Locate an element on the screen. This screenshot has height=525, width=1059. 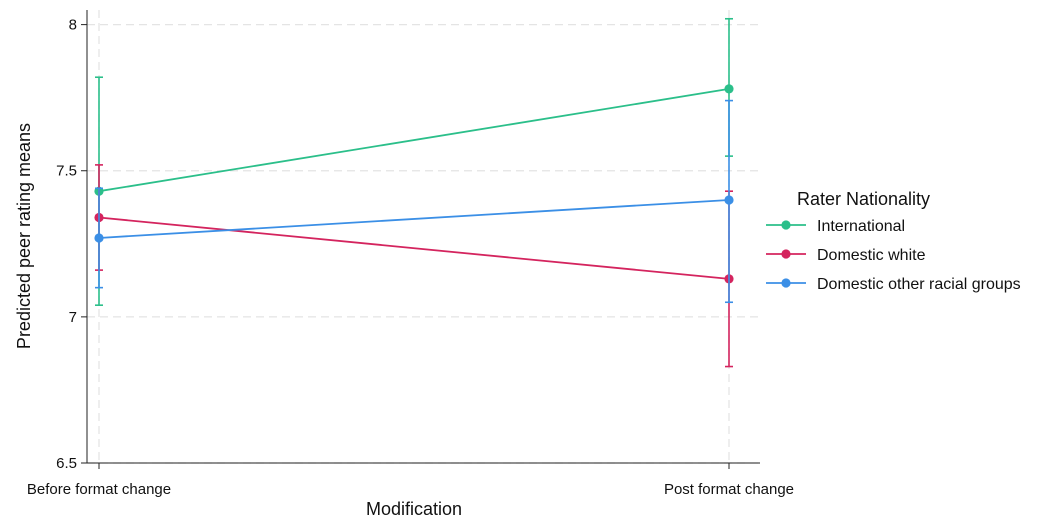
y-tick-label: 7 is located at coordinates (73, 317).